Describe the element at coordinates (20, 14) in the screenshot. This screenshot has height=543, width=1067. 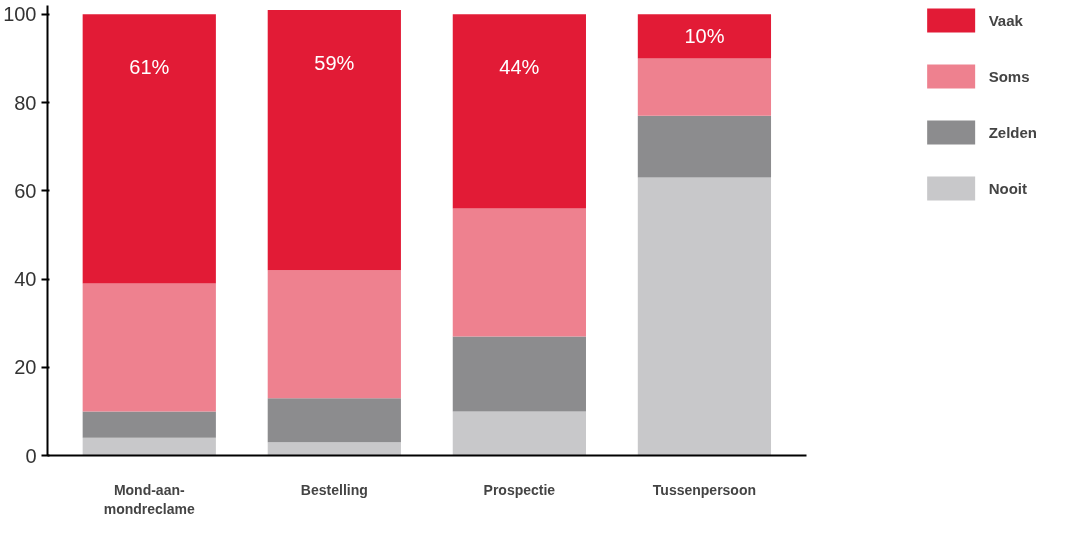
I see `y-tick-label: 100` at that location.